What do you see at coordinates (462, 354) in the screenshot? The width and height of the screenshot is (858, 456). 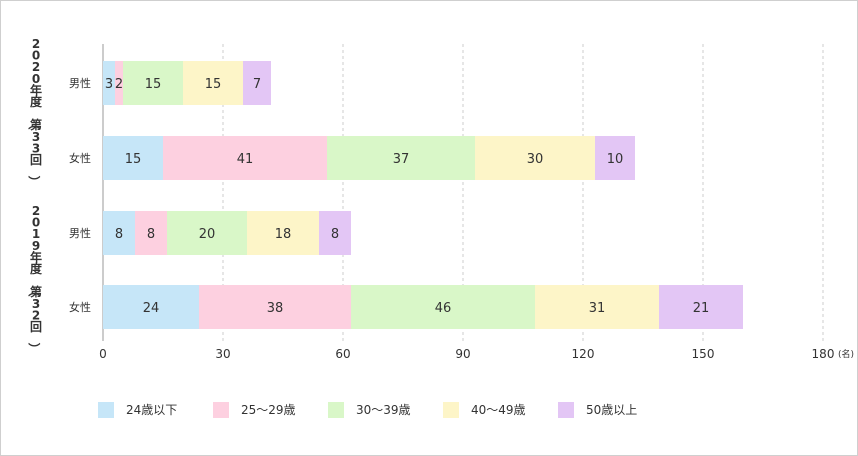 I see `x-tick-label: 90` at bounding box center [462, 354].